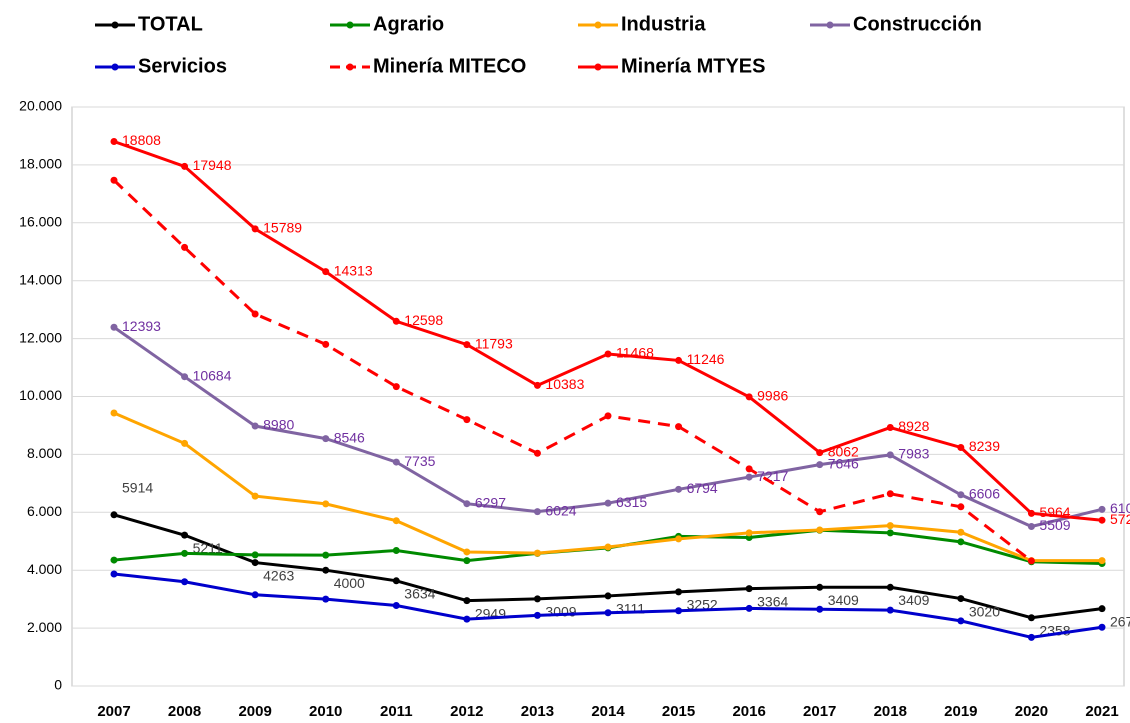  What do you see at coordinates (137, 487) in the screenshot?
I see `data-label: 5914` at bounding box center [137, 487].